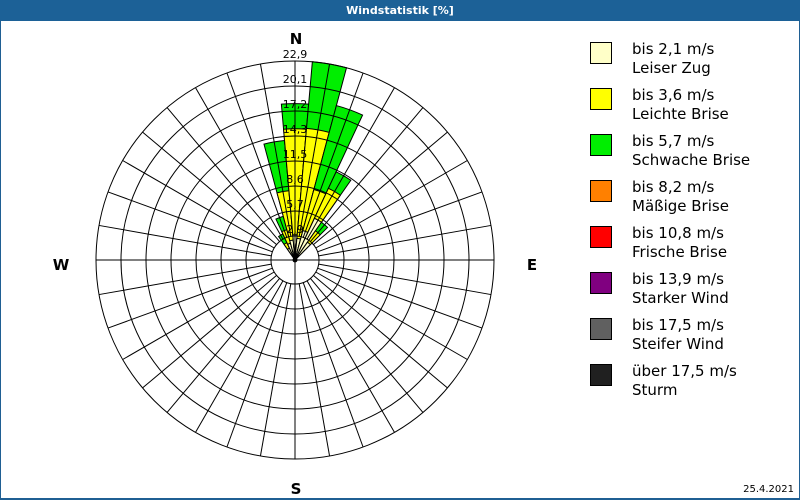 Image resolution: width=800 pixels, height=500 pixels. Describe the element at coordinates (684, 371) in the screenshot. I see `legend-speed: über 17,5 m/s` at that location.